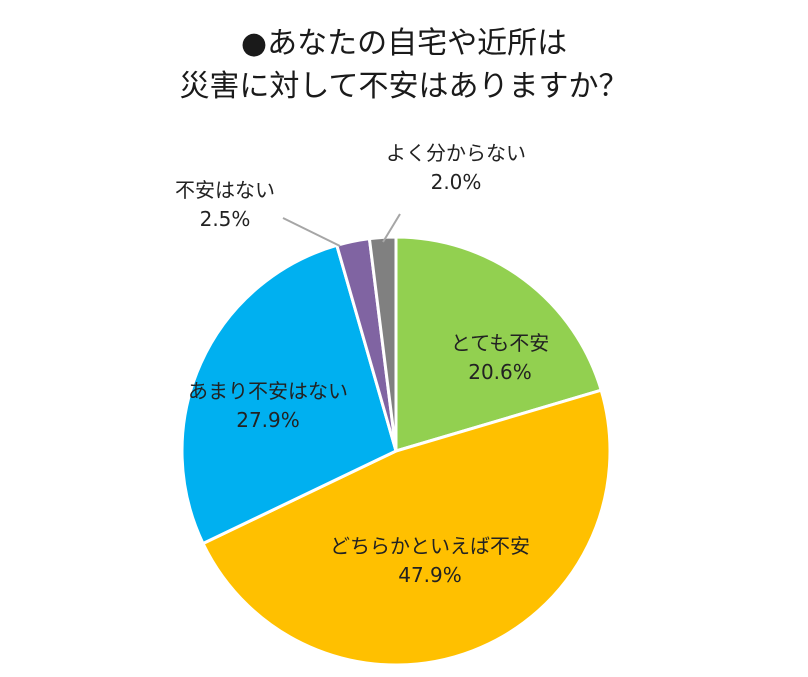  I want to click on slice-label-value: 27.9%, so click(268, 420).